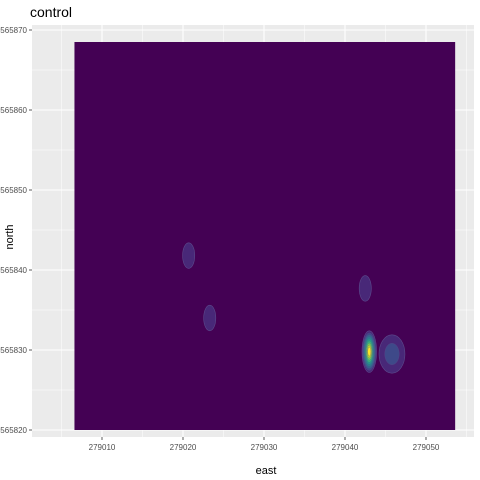 This screenshot has width=480, height=480. What do you see at coordinates (102, 447) in the screenshot?
I see `x-tick-label: 279010` at bounding box center [102, 447].